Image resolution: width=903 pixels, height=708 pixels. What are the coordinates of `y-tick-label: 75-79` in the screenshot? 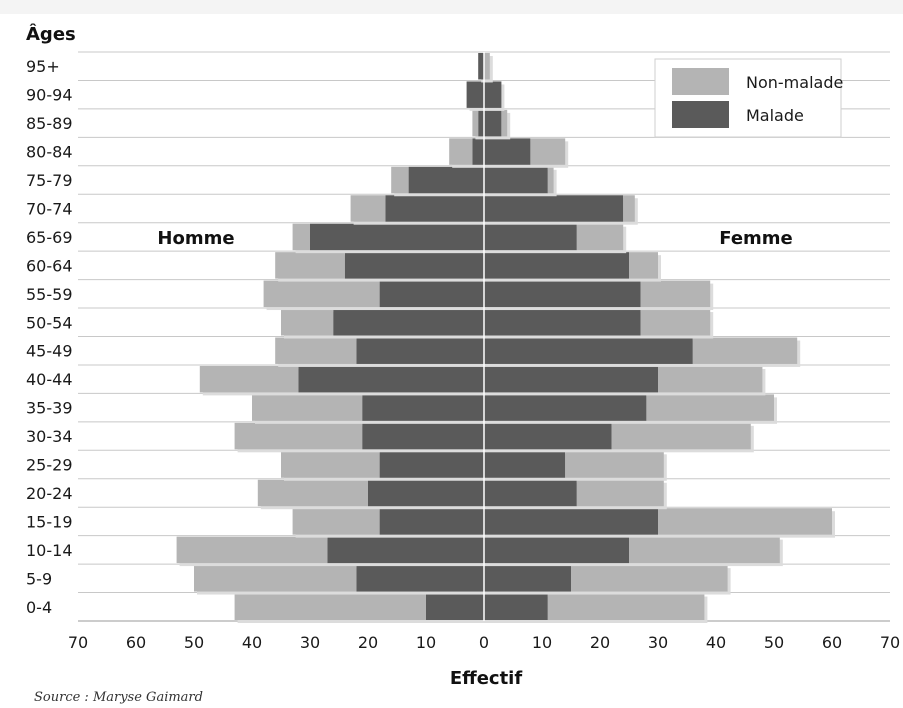 It's located at (49, 180).